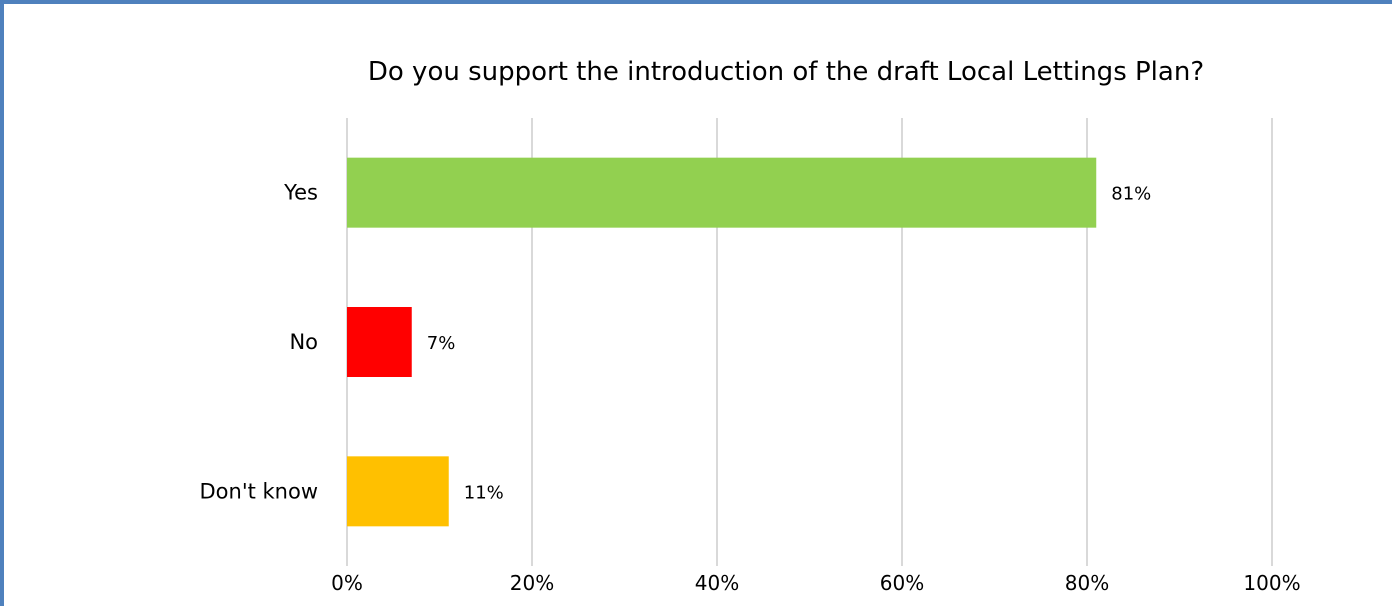 The width and height of the screenshot is (1392, 606). I want to click on category-label: Don't know, so click(258, 491).